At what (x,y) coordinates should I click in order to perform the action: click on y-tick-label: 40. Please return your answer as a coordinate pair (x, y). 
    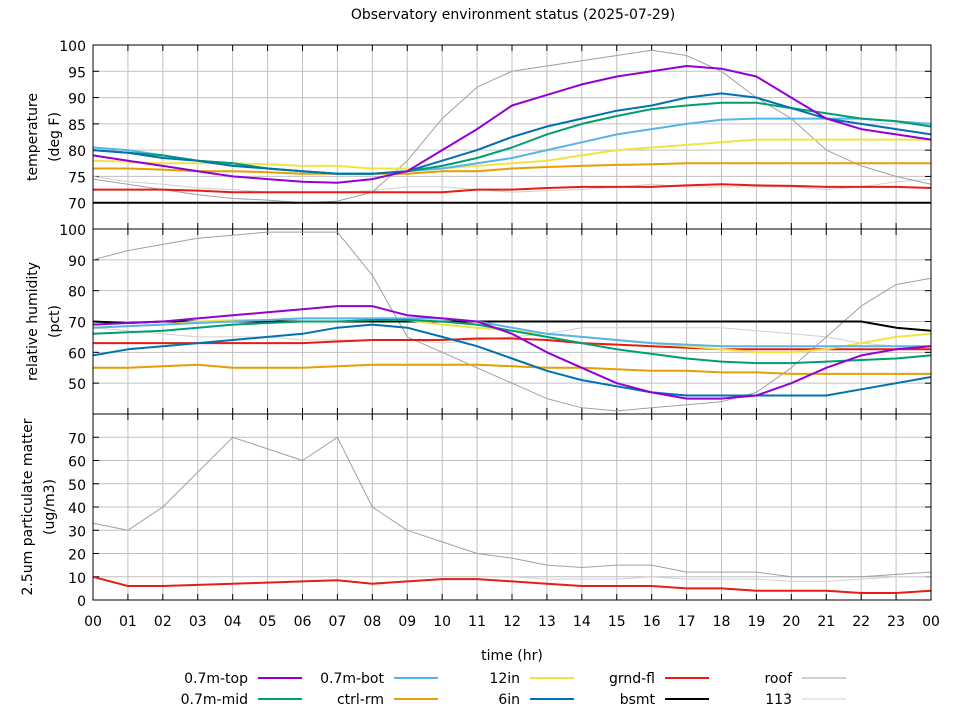
    Looking at the image, I should click on (77, 509).